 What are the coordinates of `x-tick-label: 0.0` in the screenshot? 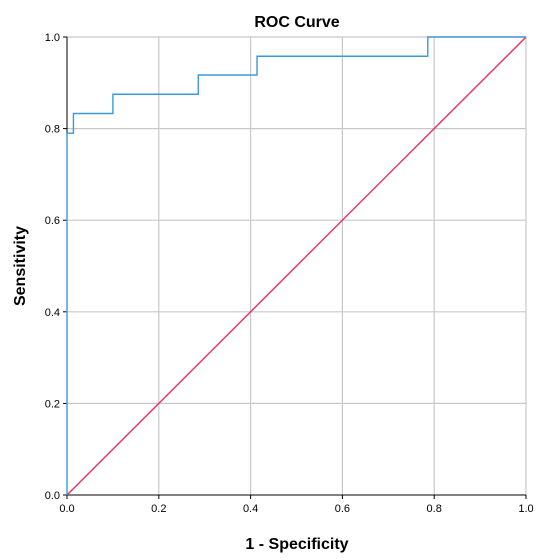 It's located at (66, 509).